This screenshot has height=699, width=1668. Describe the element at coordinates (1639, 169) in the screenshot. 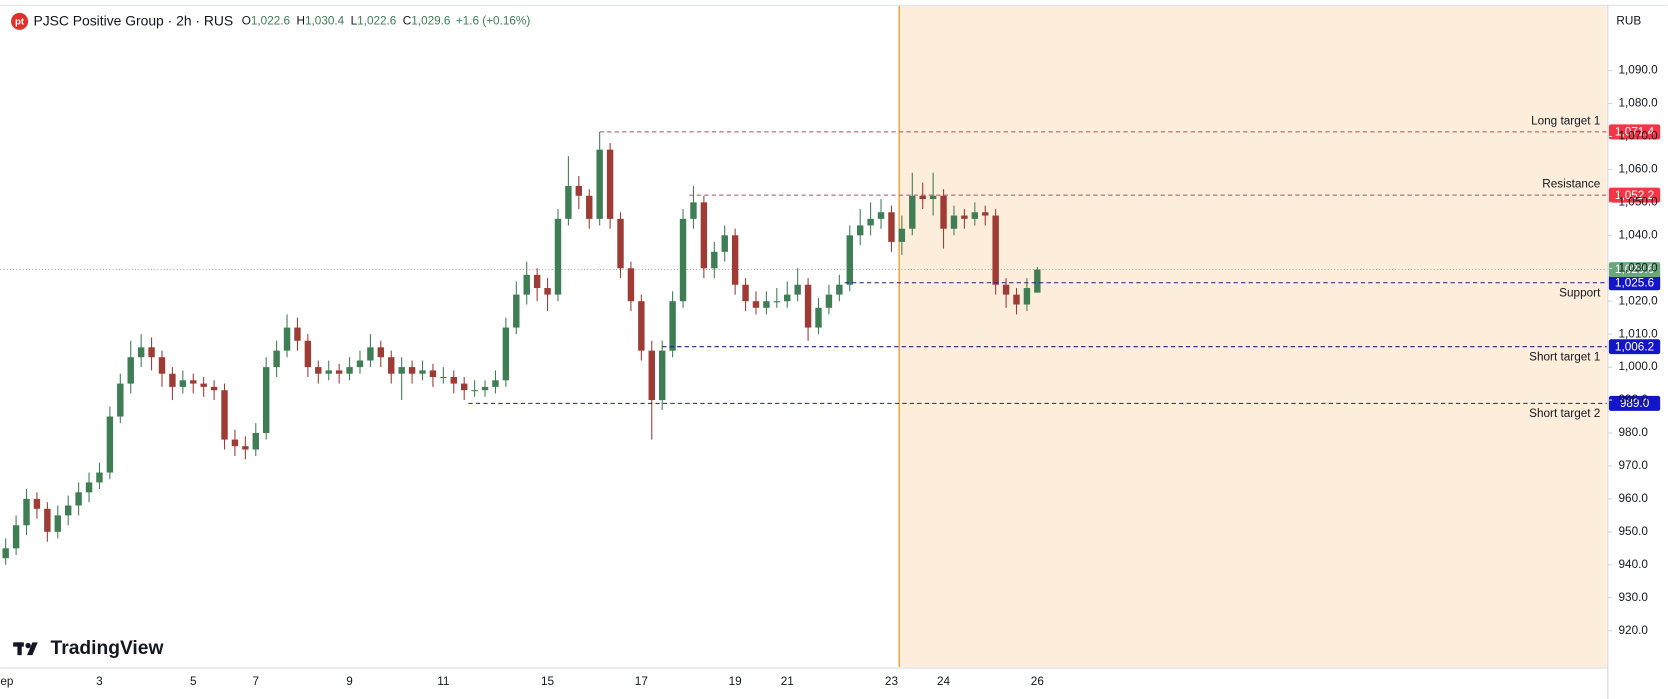

I see `y-tick-label: 1,060.0` at that location.